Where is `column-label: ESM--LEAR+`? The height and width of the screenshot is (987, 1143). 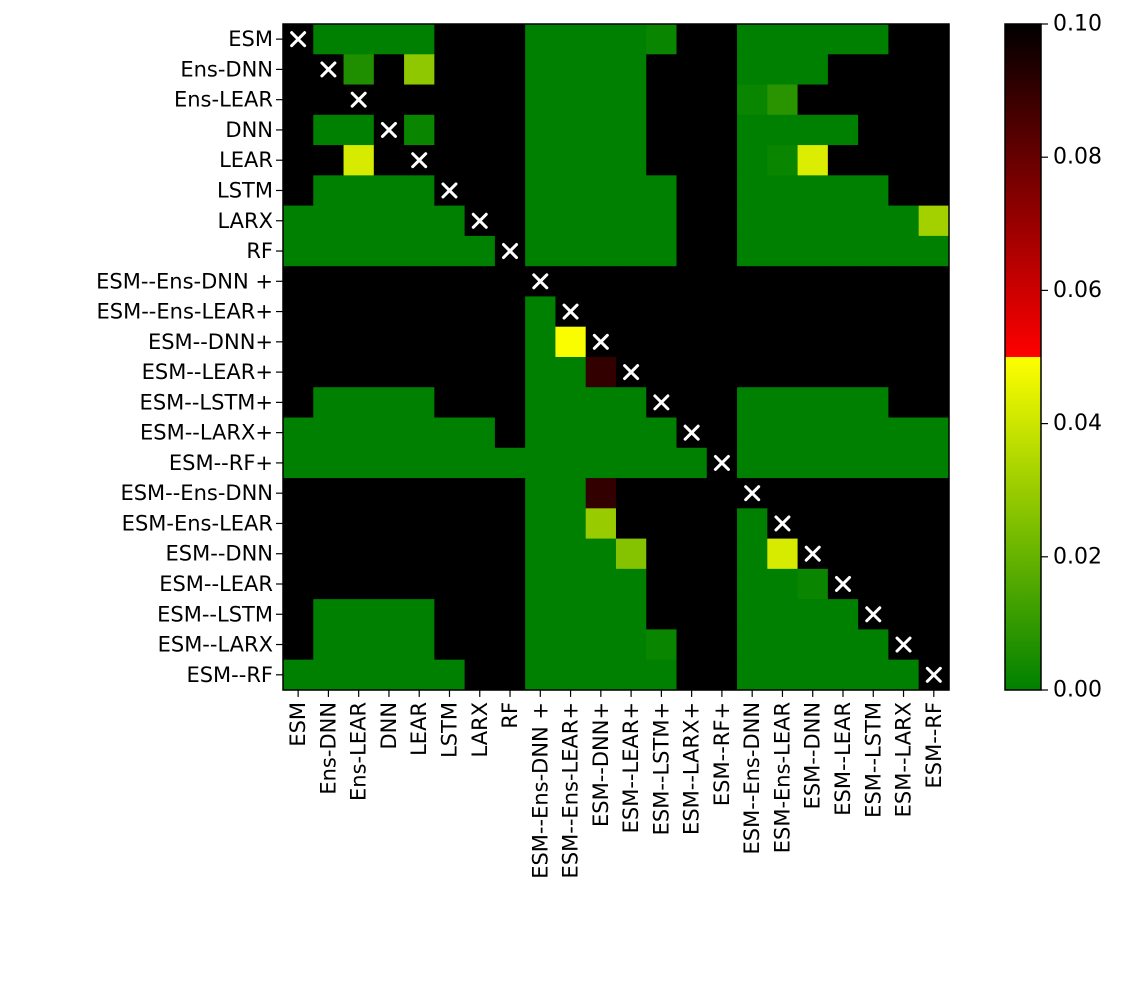 column-label: ESM--LEAR+ is located at coordinates (631, 767).